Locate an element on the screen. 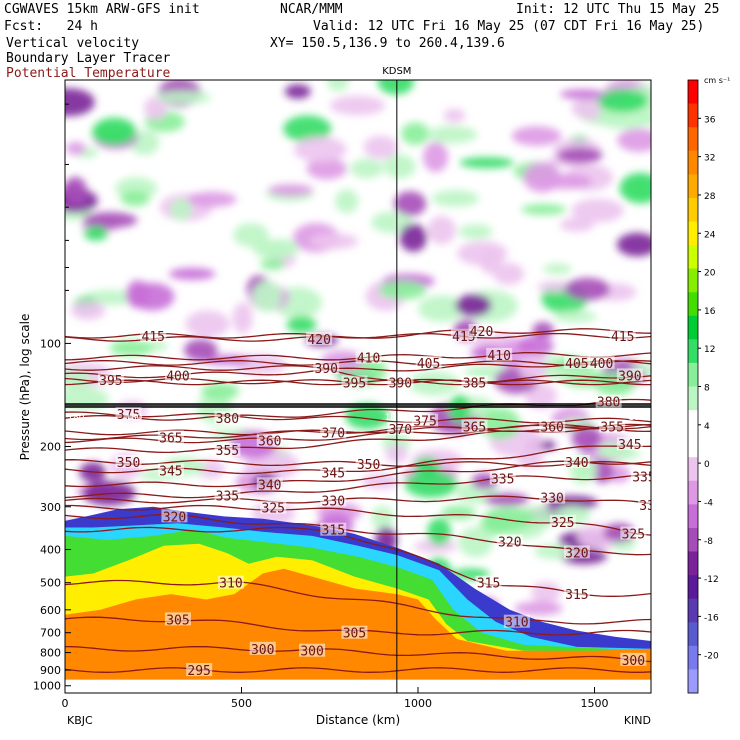 The height and width of the screenshot is (740, 740). theta-label-365: 365 is located at coordinates (474, 428).